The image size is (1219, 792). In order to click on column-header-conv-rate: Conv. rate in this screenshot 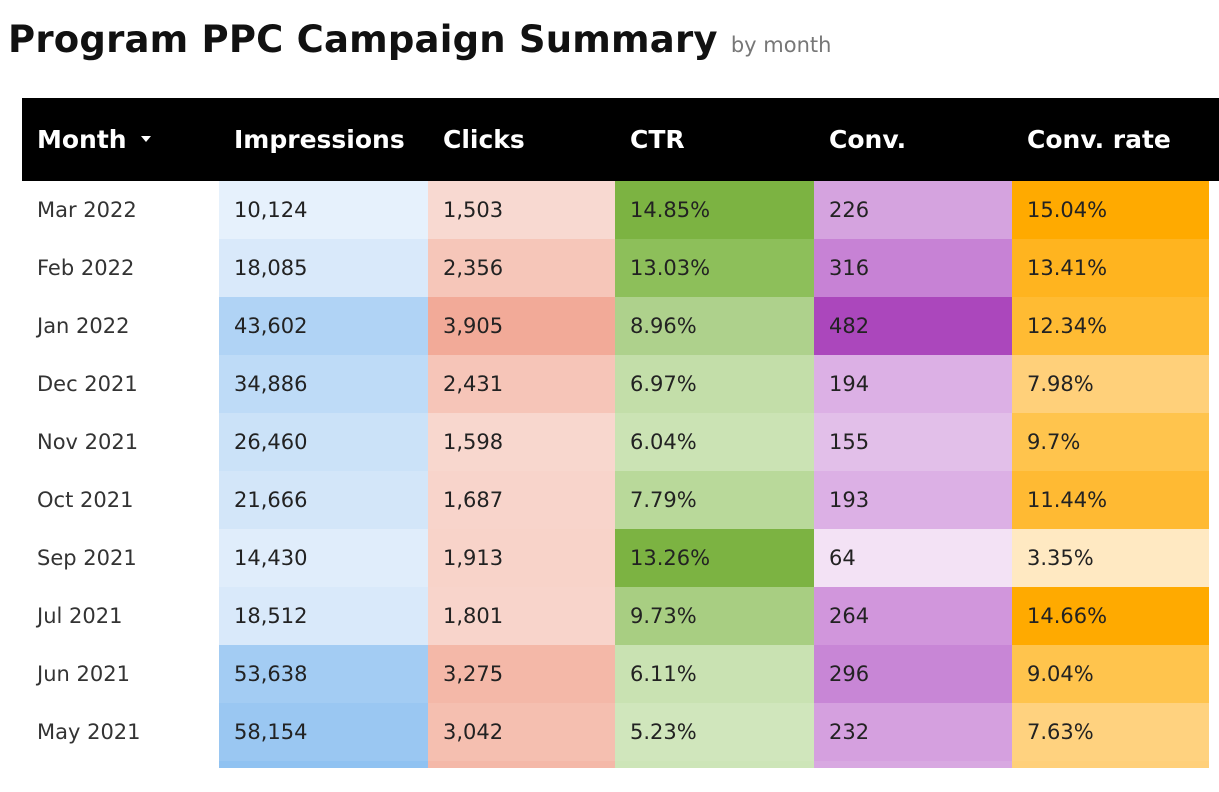, I will do `click(1099, 139)`.